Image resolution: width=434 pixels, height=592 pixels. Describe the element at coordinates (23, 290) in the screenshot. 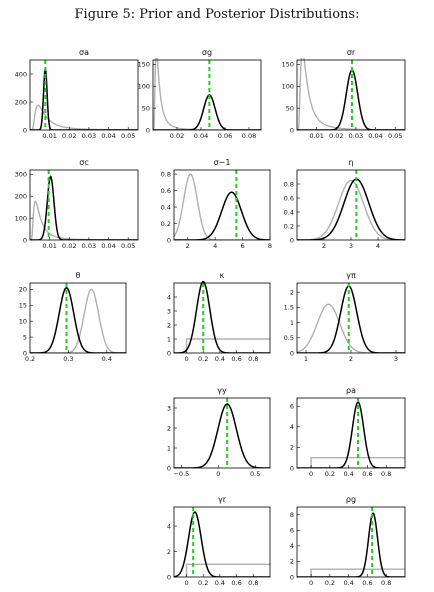

I see `y-tick-label: 20` at that location.